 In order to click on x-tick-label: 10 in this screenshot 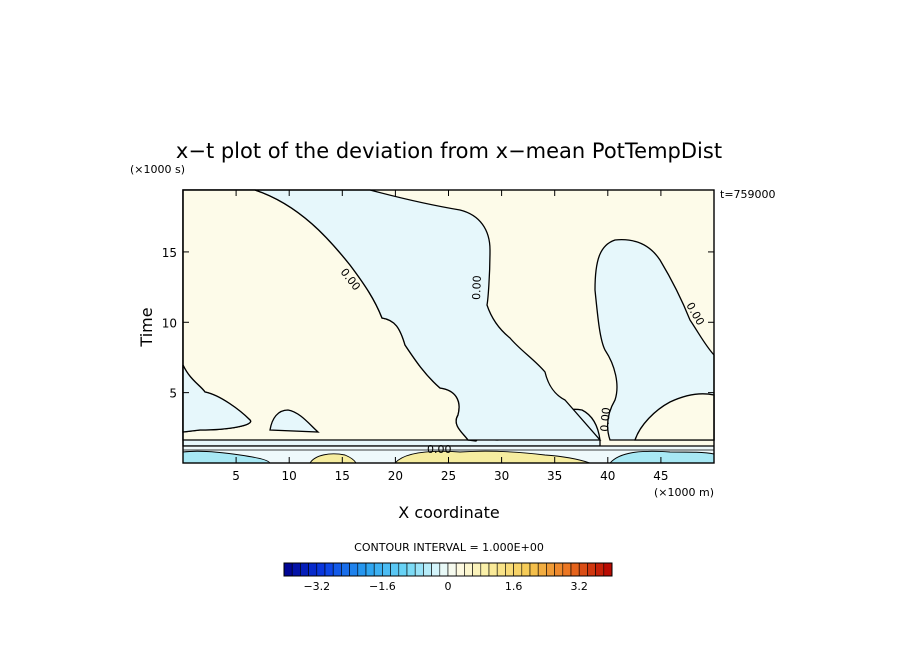, I will do `click(289, 476)`.